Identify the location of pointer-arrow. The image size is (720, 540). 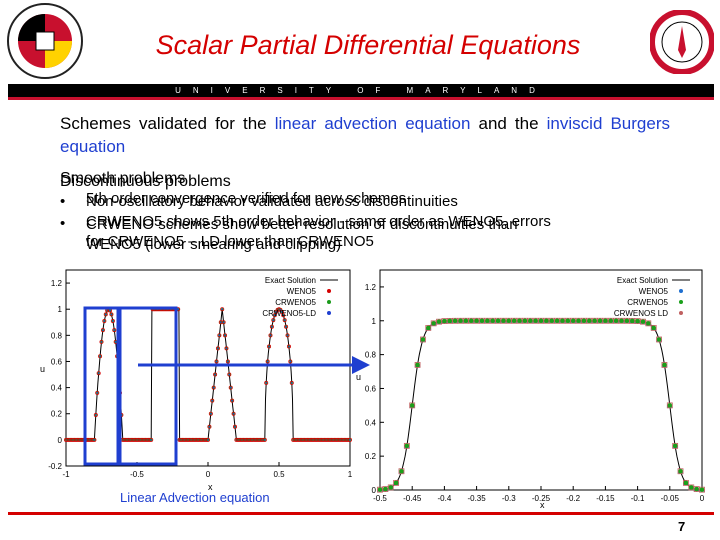
(254, 365).